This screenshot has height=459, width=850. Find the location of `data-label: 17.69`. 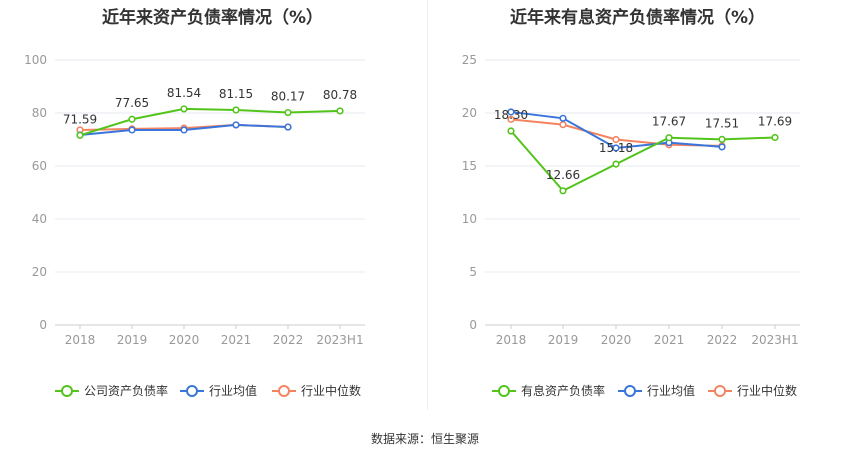

data-label: 17.69 is located at coordinates (775, 121).